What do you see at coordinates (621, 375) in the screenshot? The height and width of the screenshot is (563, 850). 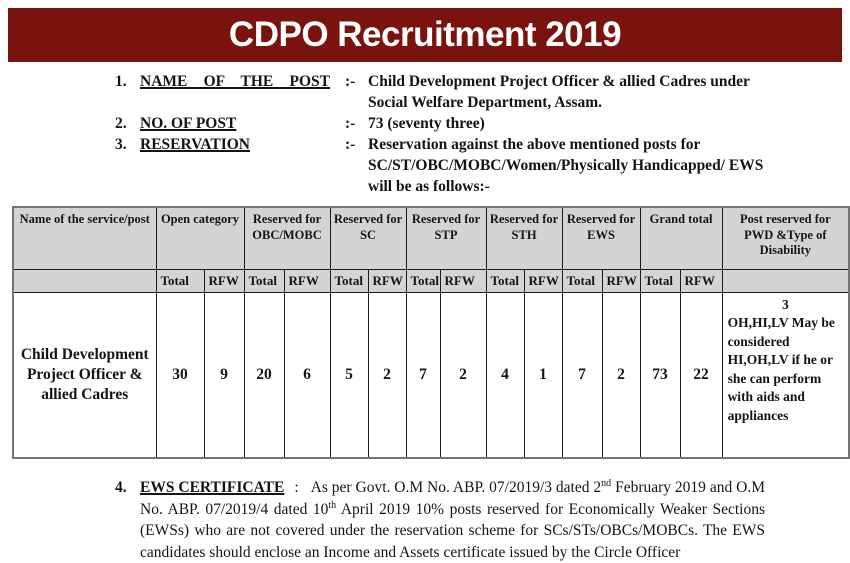 I see `cell-ews-rfw: 2` at bounding box center [621, 375].